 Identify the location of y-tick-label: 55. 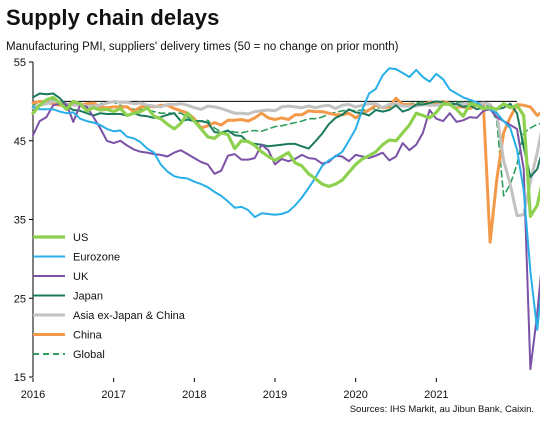
(20, 63).